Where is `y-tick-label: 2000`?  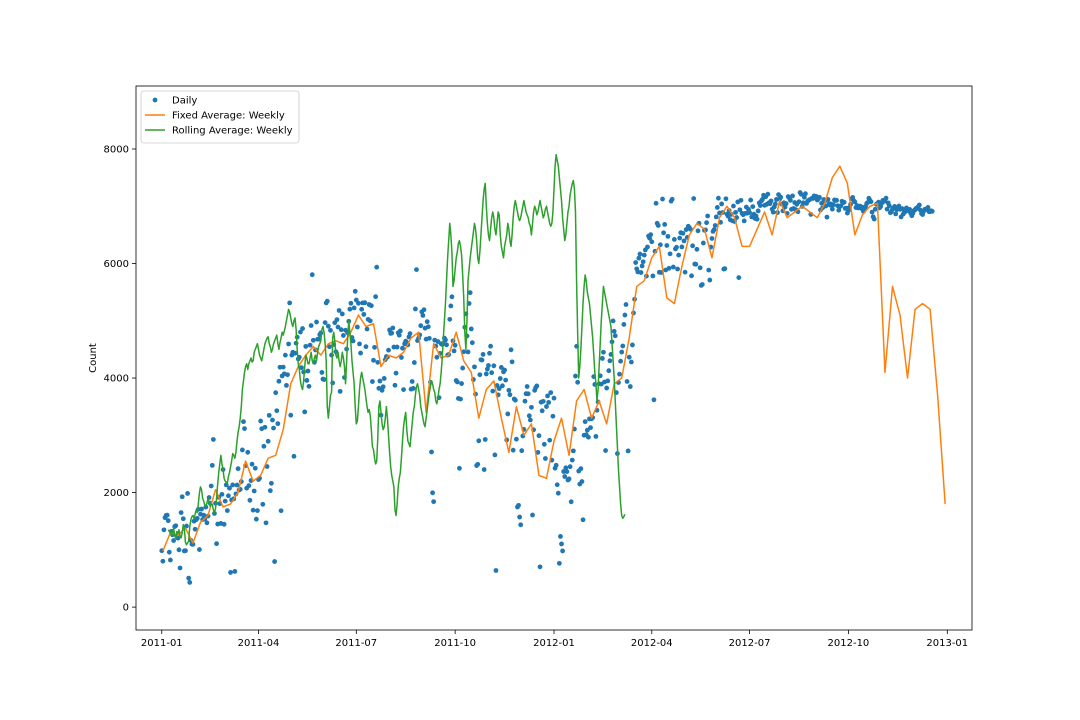 y-tick-label: 2000 is located at coordinates (116, 493).